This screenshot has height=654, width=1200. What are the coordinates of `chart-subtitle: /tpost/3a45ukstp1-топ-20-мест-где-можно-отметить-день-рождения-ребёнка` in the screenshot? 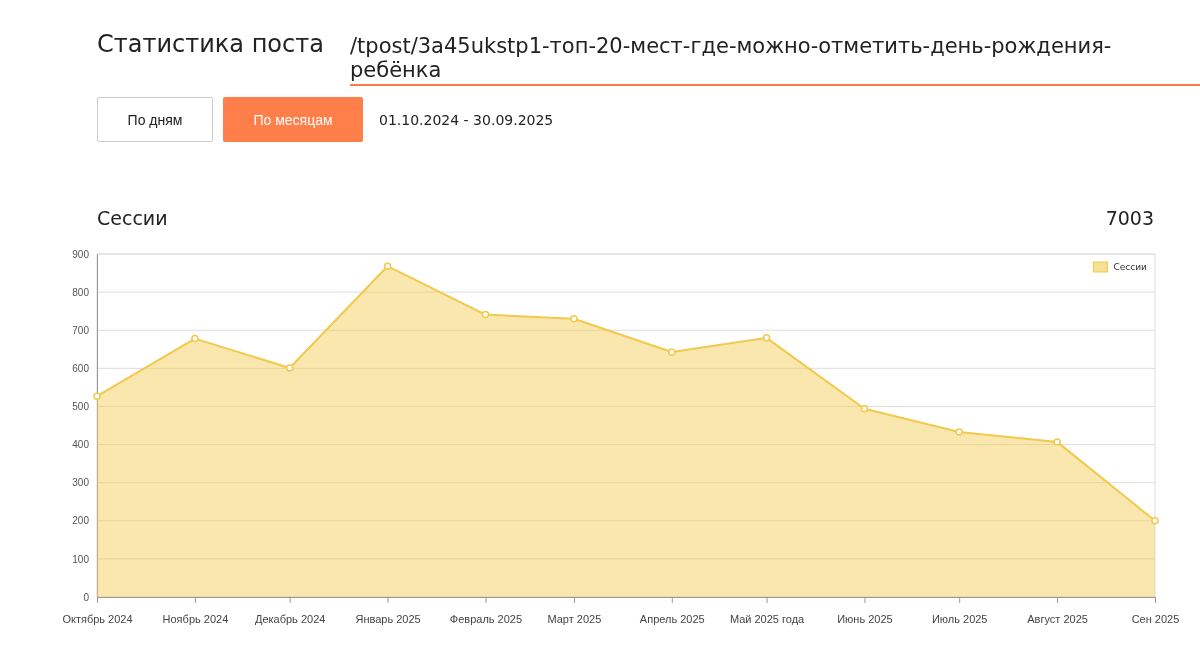 It's located at (775, 60).